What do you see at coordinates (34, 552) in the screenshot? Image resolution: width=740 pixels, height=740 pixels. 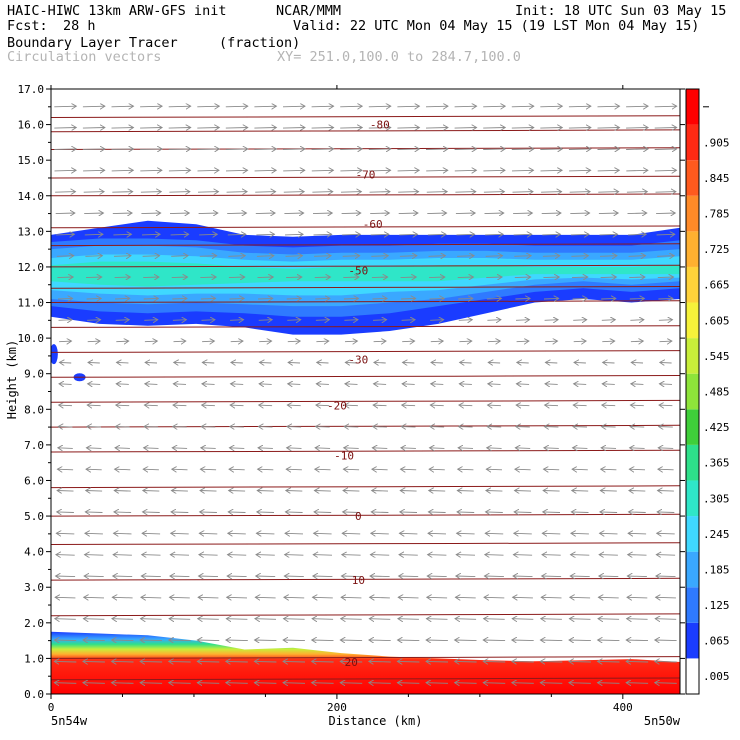 I see `y-tick-label: 4.0` at bounding box center [34, 552].